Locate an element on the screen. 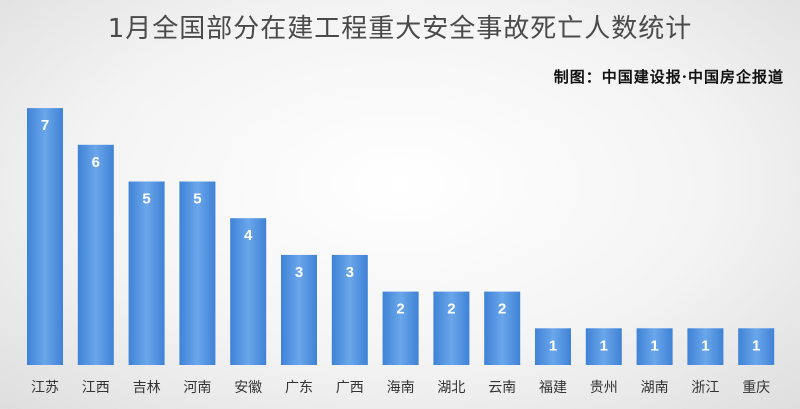  x-tick-label: 广东 is located at coordinates (299, 388).